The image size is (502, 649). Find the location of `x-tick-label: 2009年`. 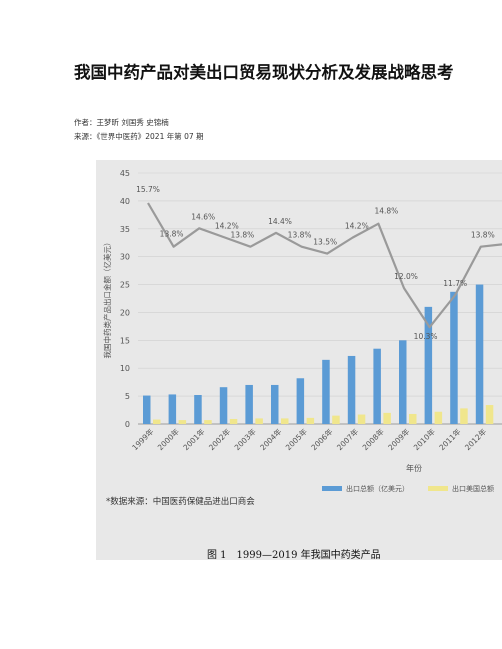

x-tick-label: 2009年 is located at coordinates (399, 439).